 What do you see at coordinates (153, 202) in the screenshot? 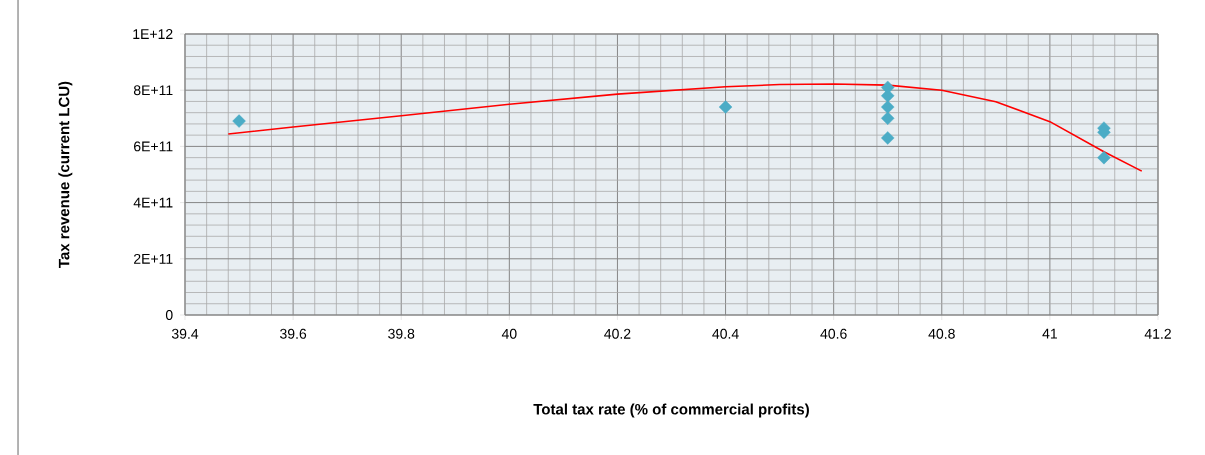
I see `y-tick-label: 4E+11` at bounding box center [153, 202].